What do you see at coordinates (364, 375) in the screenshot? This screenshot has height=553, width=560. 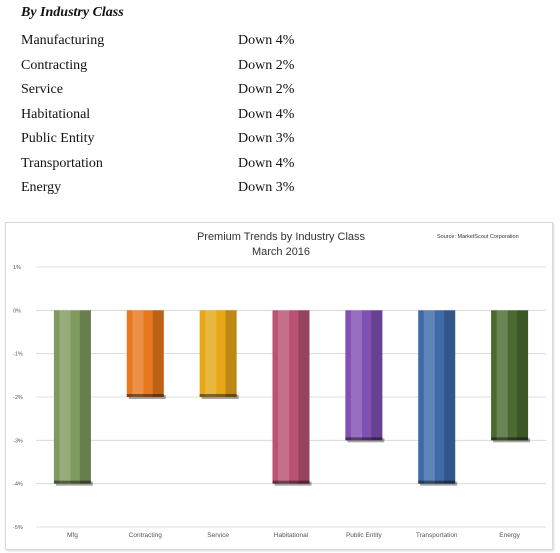 I see `bar-public-entity` at bounding box center [364, 375].